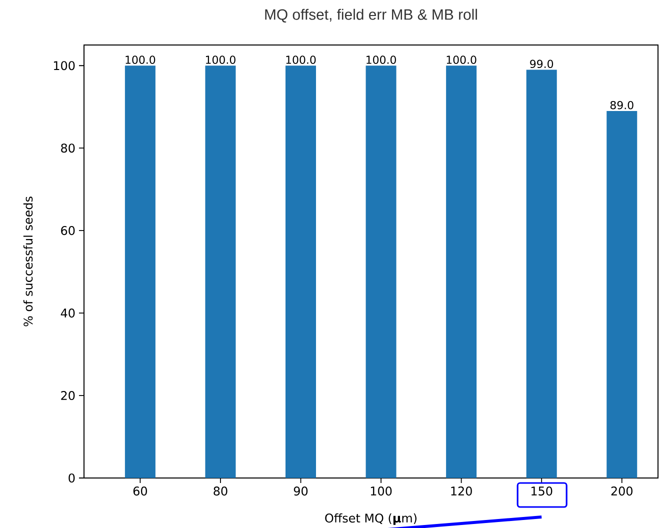 Image resolution: width=660 pixels, height=528 pixels. Describe the element at coordinates (140, 491) in the screenshot. I see `x-tick-label: 60` at that location.